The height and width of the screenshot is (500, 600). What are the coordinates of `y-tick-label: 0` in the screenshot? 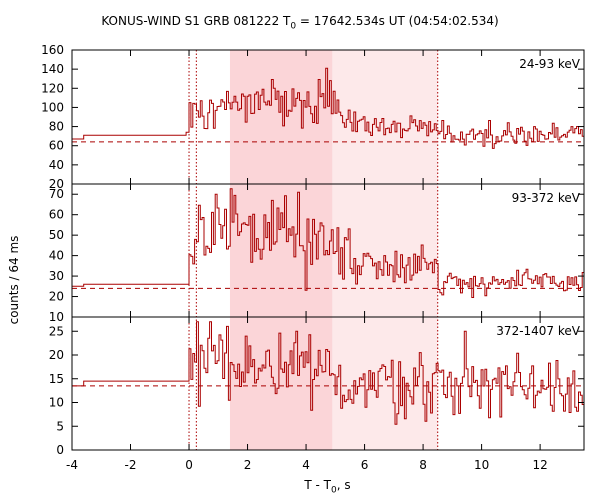 It's located at (60, 450).